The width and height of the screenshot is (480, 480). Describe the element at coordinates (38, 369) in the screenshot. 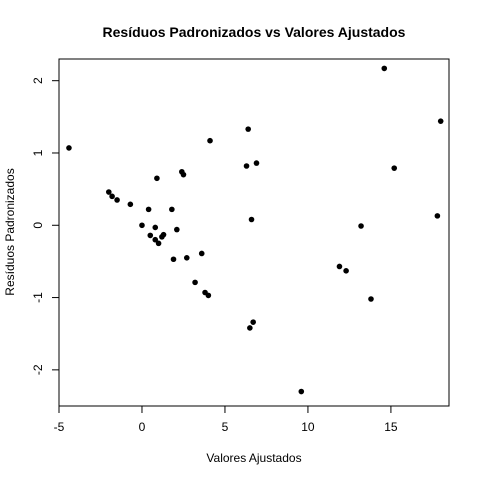

I see `y-tick-label: -2` at that location.